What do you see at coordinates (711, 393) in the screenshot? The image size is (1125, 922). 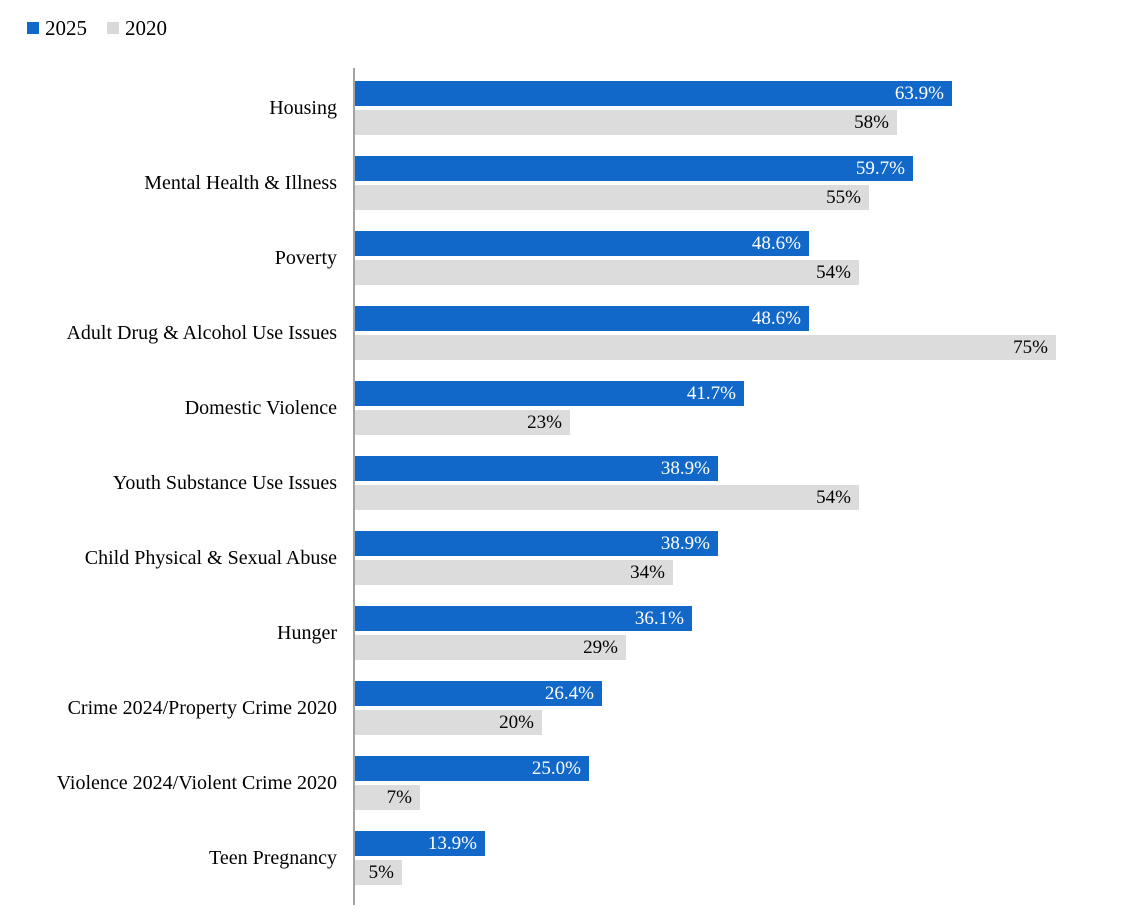 I see `bar-value-label-2025: 41.7%` at bounding box center [711, 393].